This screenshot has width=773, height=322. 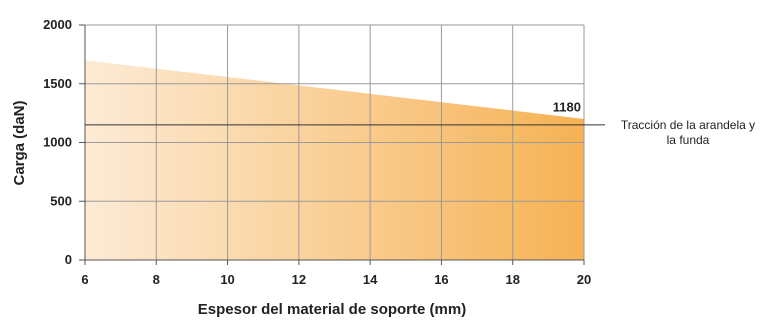 I want to click on x-tick-label: 18, so click(x=512, y=279).